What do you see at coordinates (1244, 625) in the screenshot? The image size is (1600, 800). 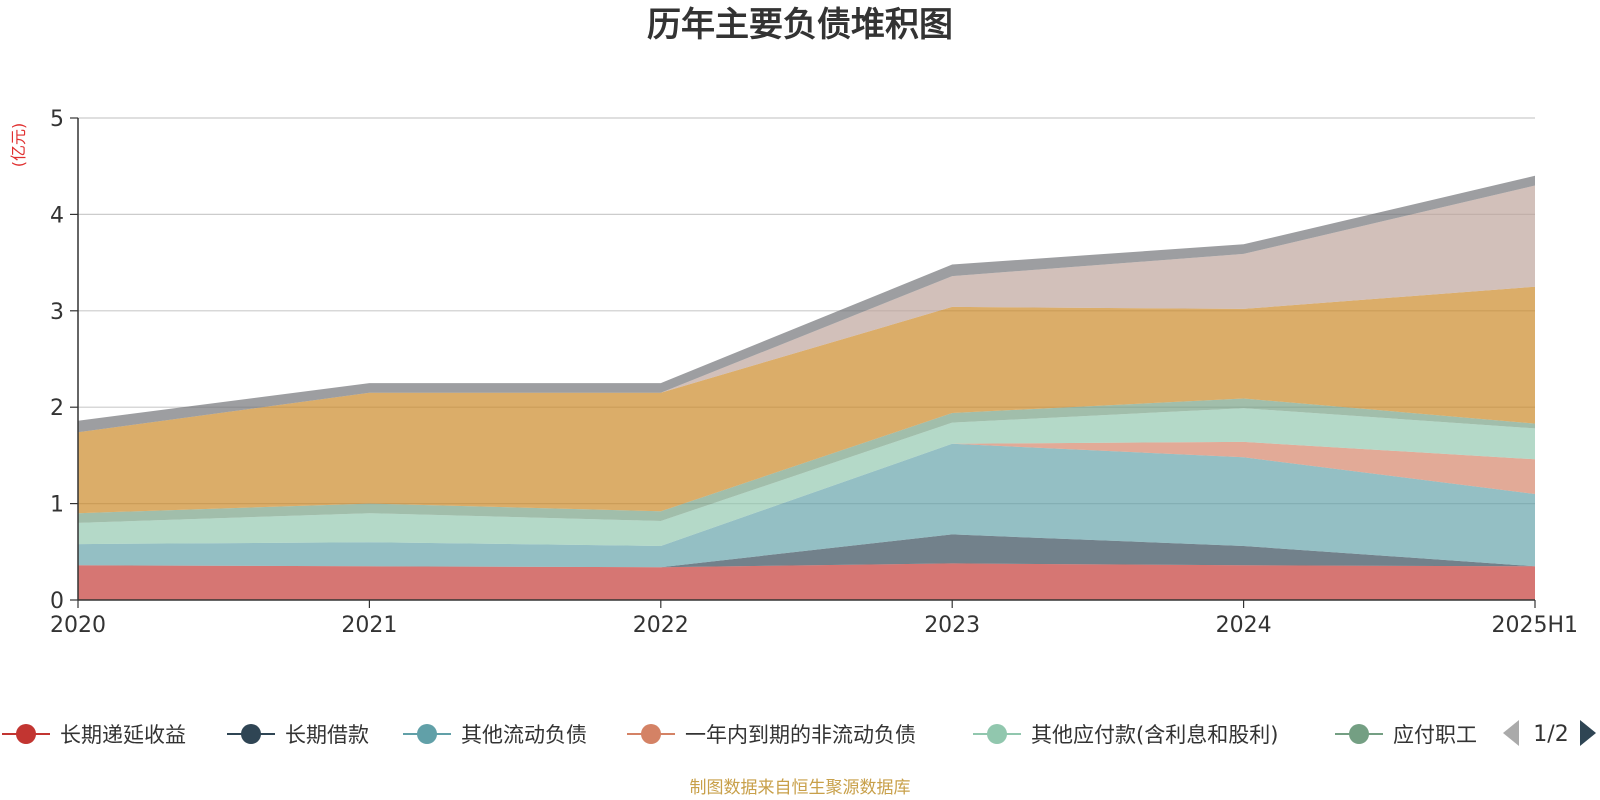 I see `x-tick-label: 2024` at bounding box center [1244, 625].